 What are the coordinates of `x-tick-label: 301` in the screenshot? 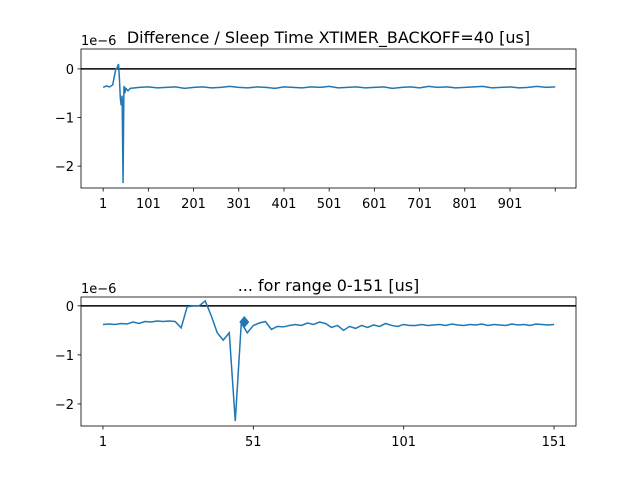 It's located at (238, 204).